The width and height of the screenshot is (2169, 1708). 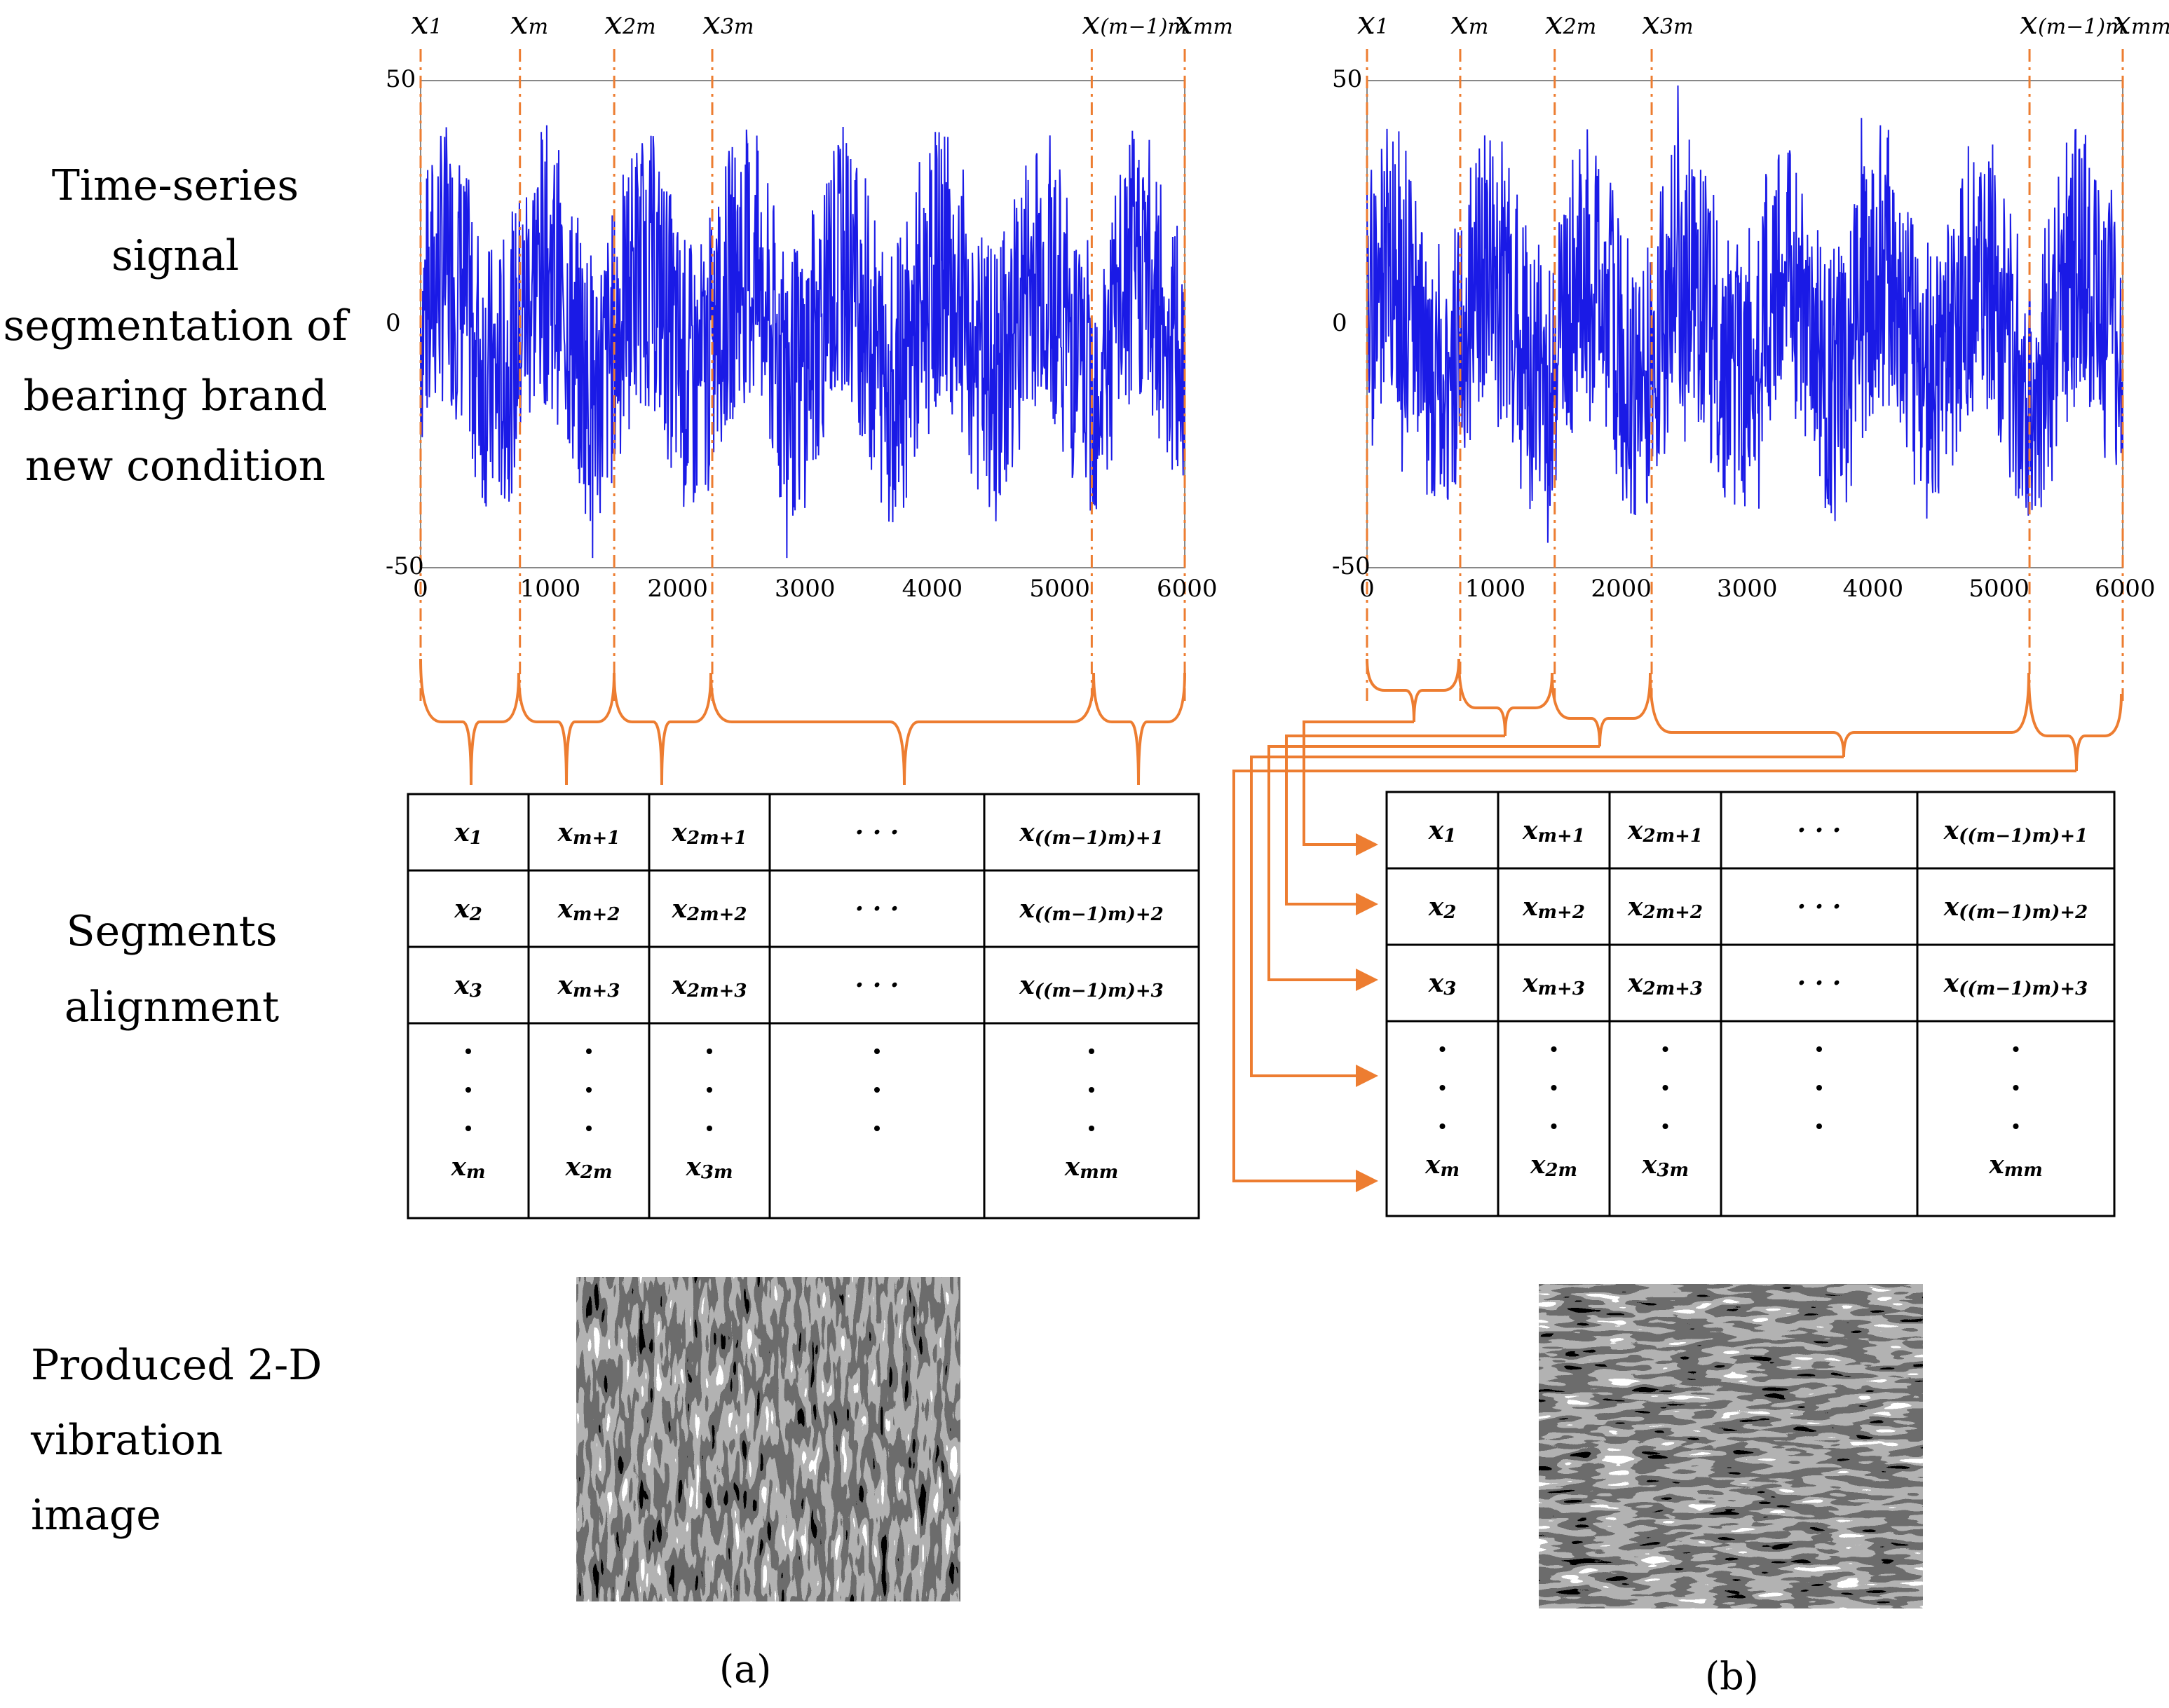 What do you see at coordinates (1091, 1167) in the screenshot?
I see `matrix-a-cell: x mm` at bounding box center [1091, 1167].